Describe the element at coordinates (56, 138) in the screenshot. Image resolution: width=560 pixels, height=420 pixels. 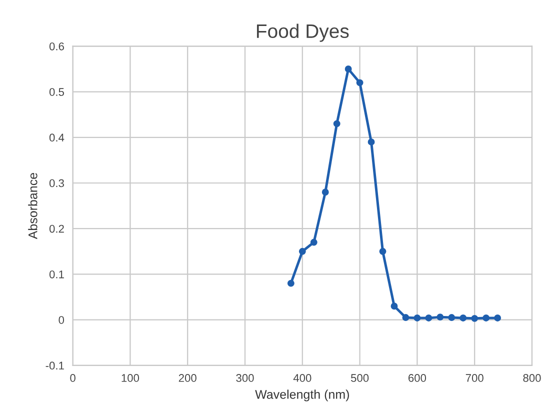
I see `y-tick-label: 0.4` at that location.